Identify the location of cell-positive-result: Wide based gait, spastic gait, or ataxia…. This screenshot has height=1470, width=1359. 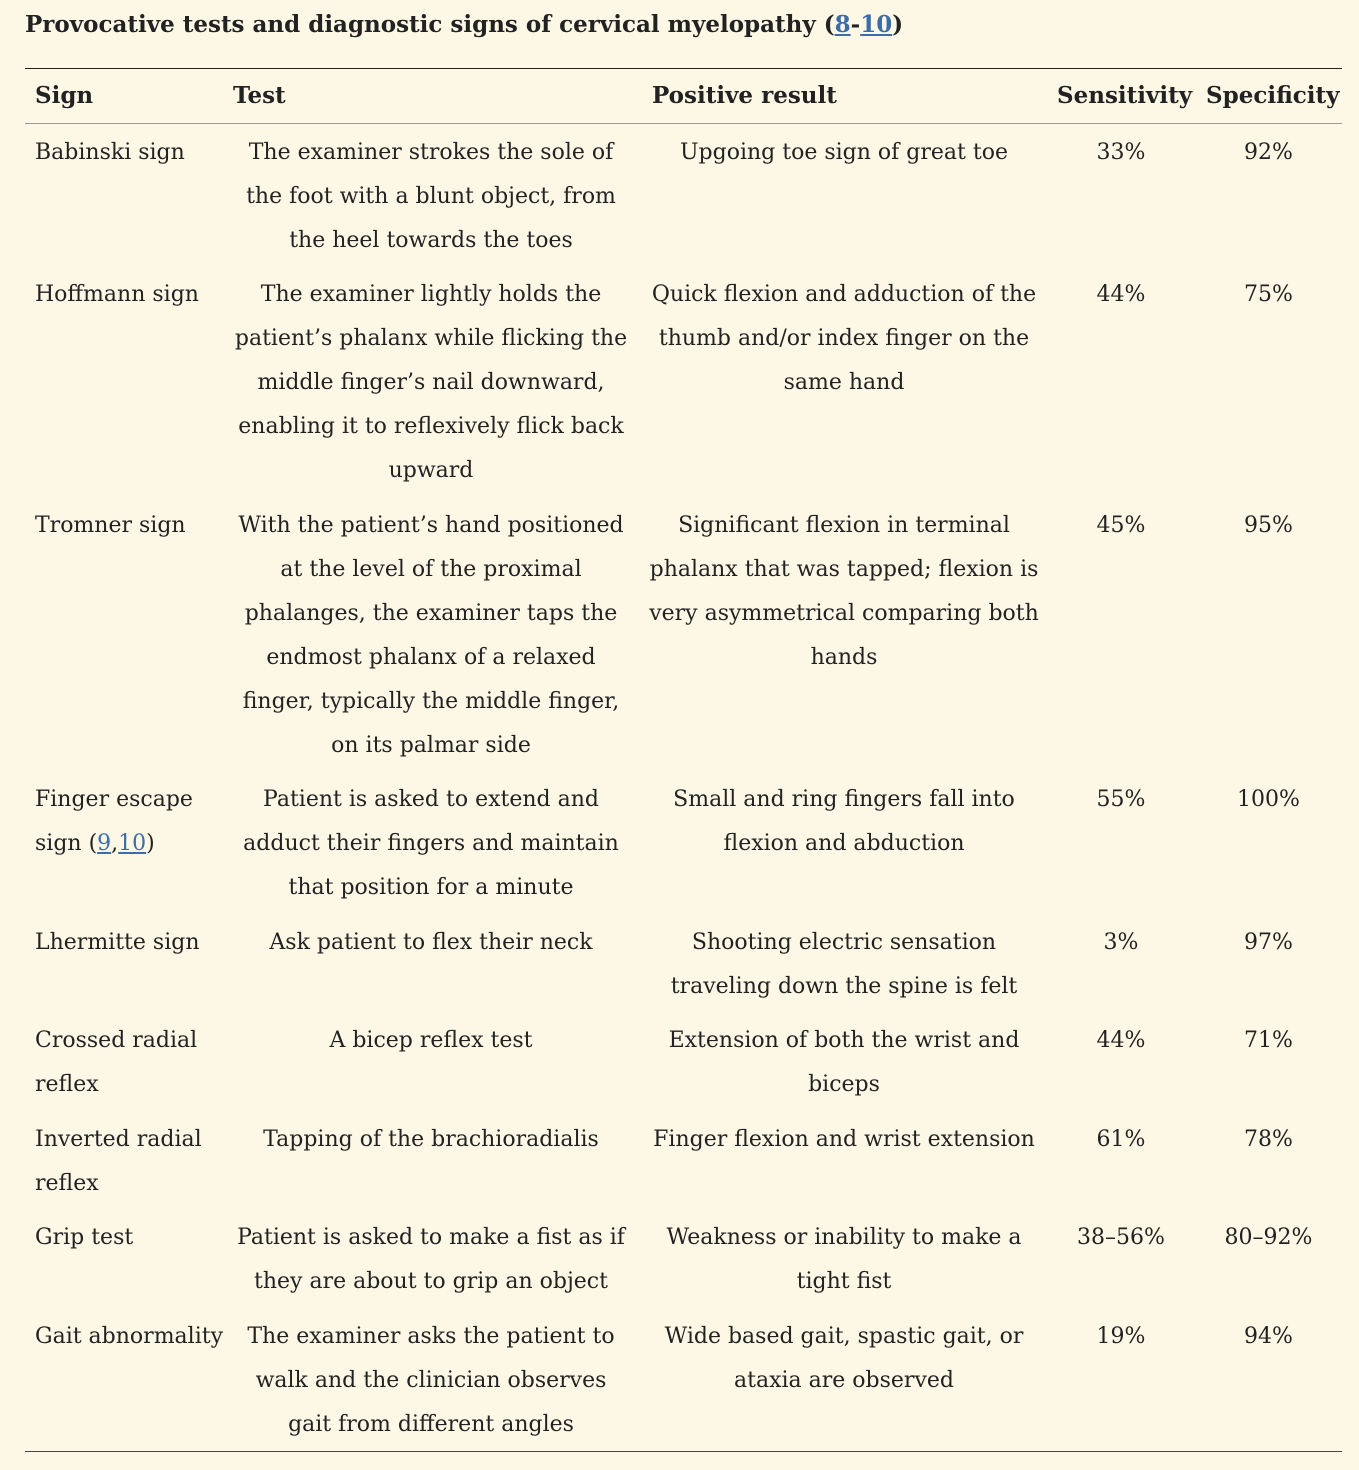
(844, 1358).